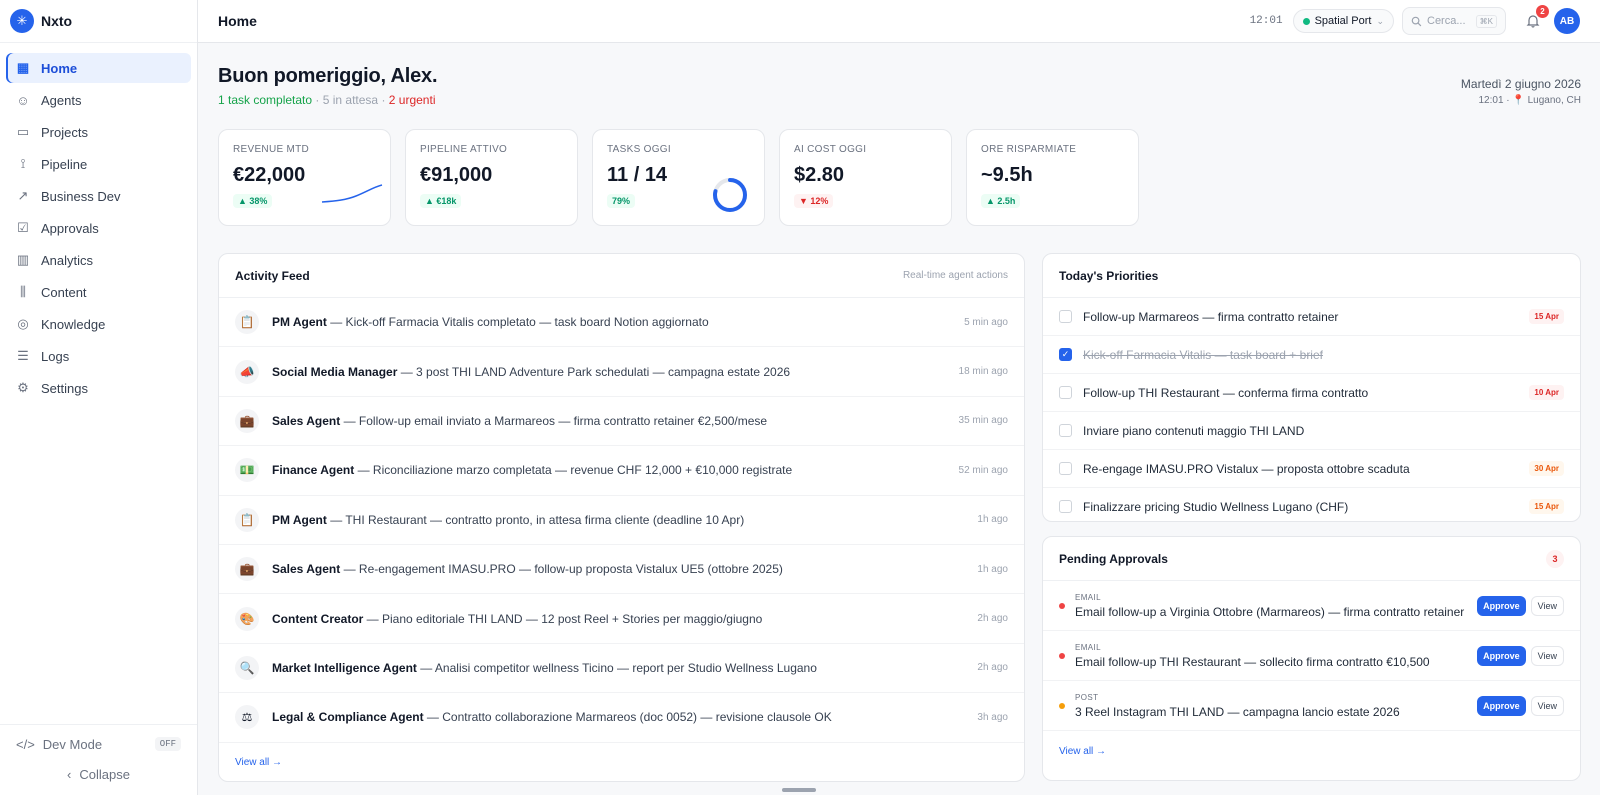 This screenshot has width=1600, height=795. I want to click on sidebar-item-label: Settings, so click(64, 388).